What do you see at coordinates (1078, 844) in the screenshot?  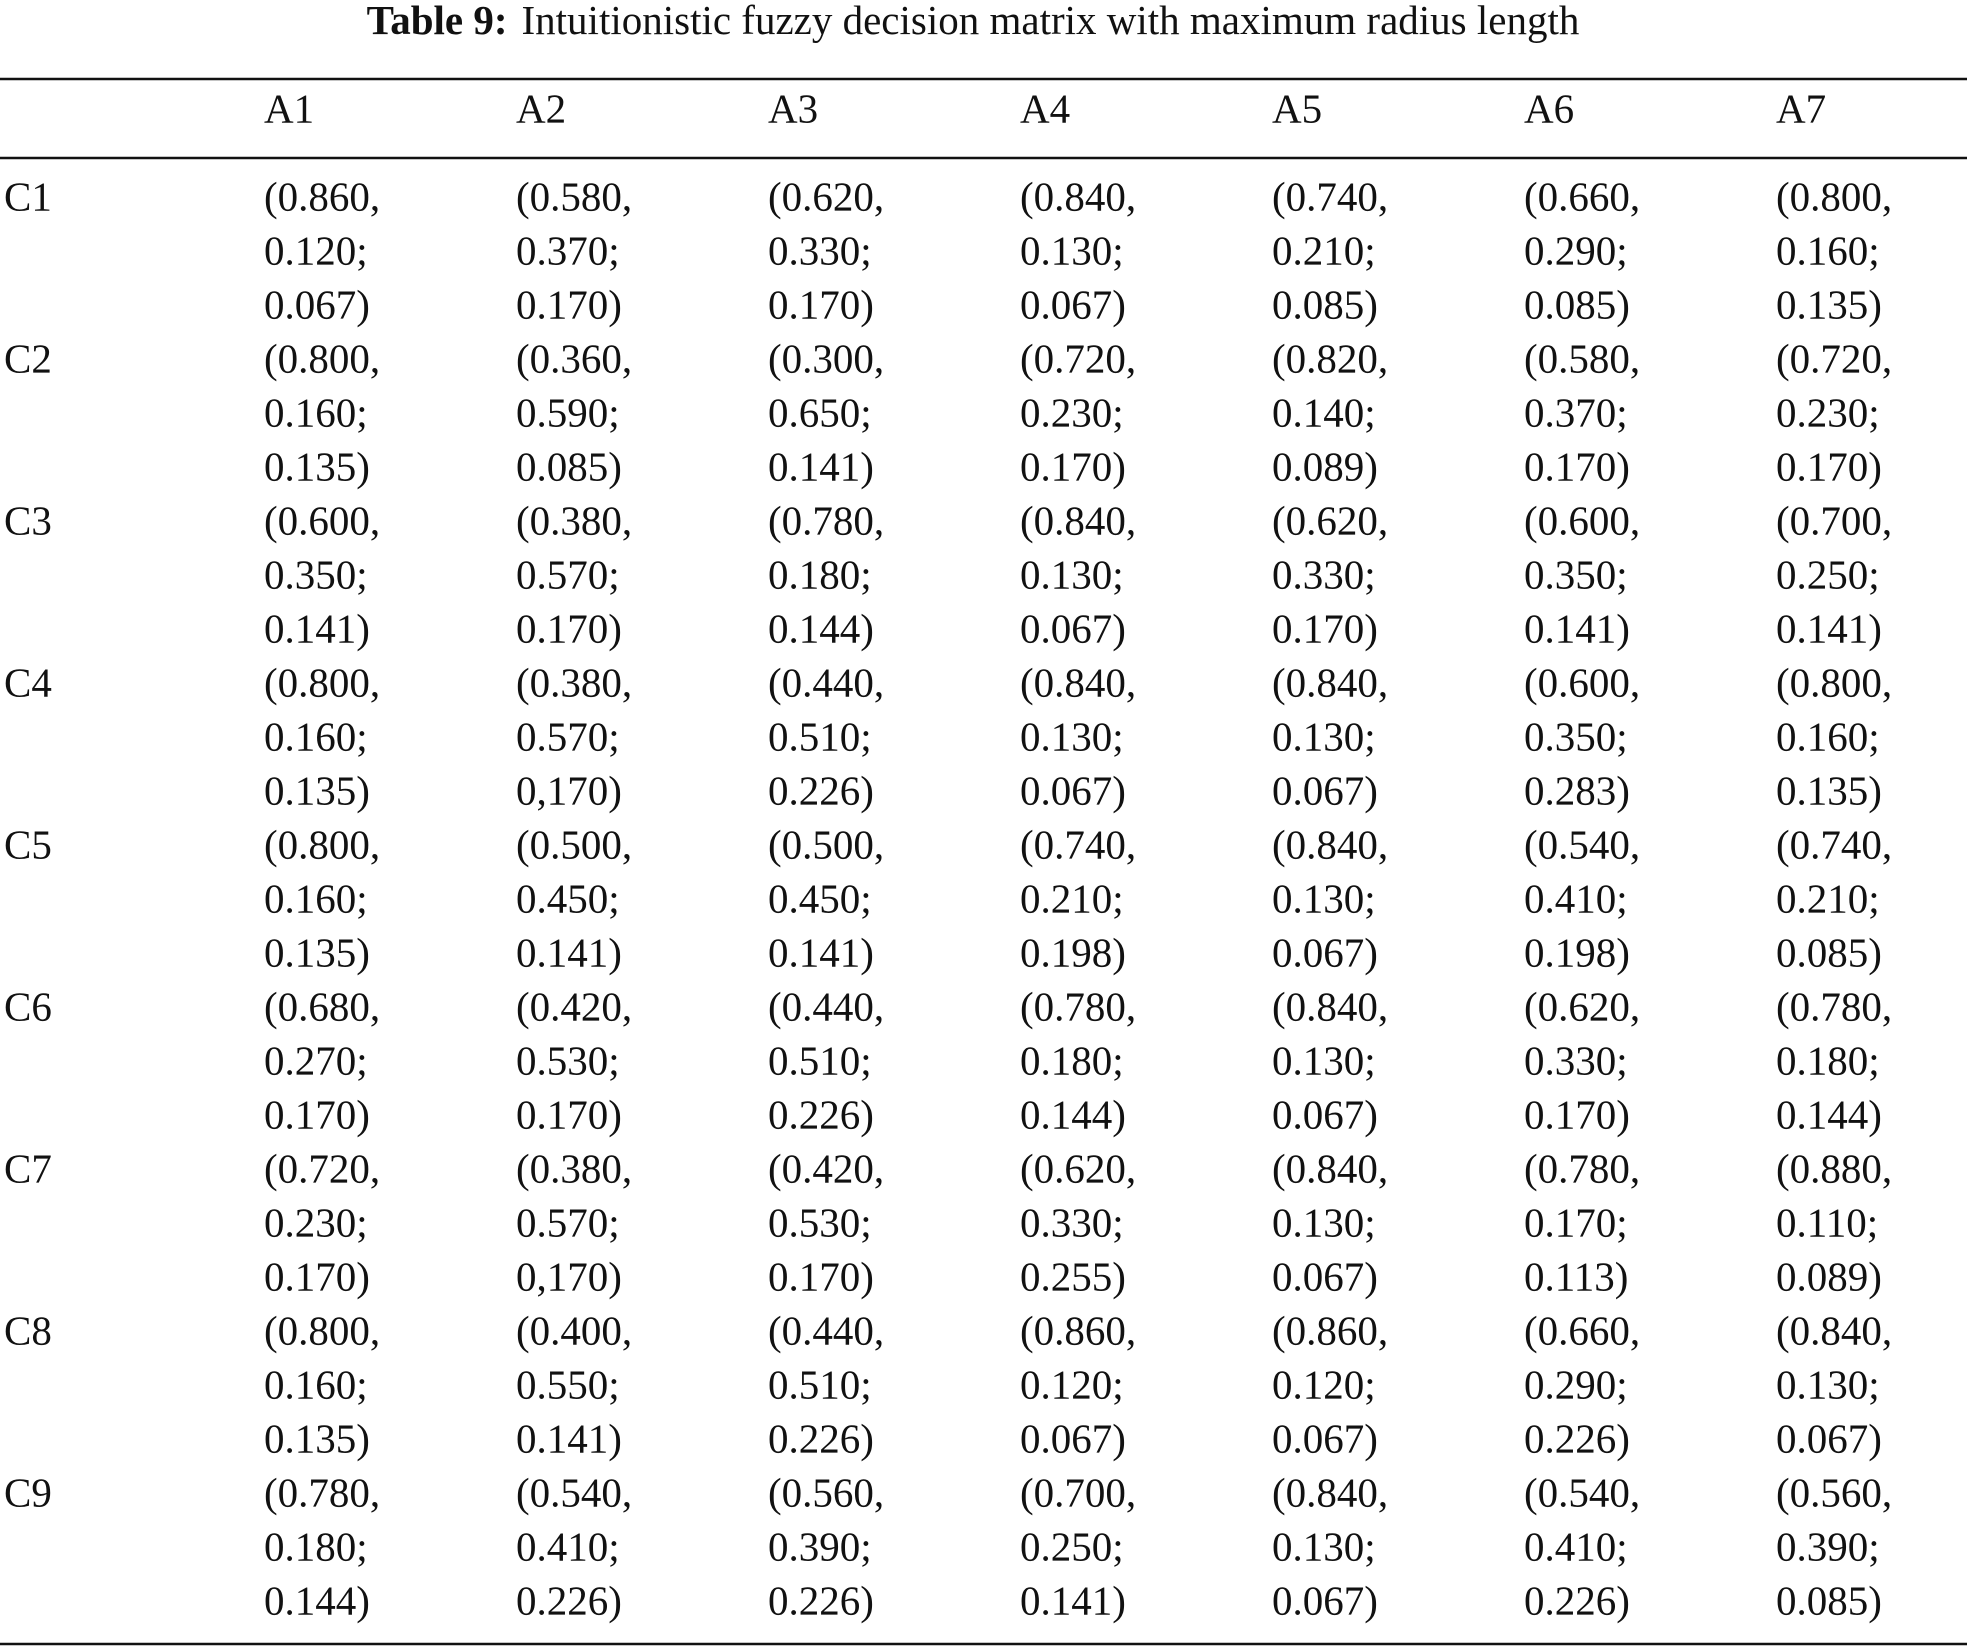 I see `cell-line: (0.740,` at bounding box center [1078, 844].